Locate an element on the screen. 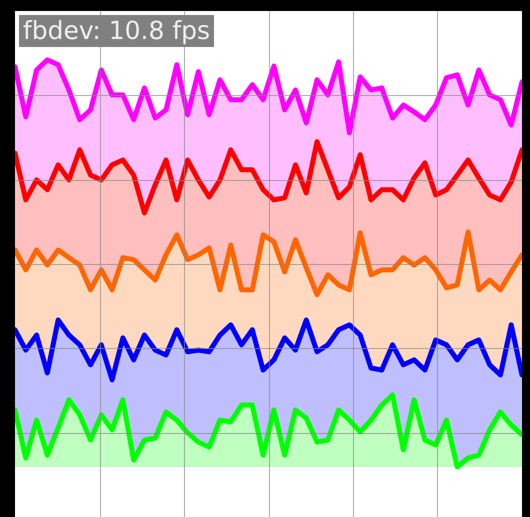  chart-title: fbdev: 10.8 fps is located at coordinates (116, 31).